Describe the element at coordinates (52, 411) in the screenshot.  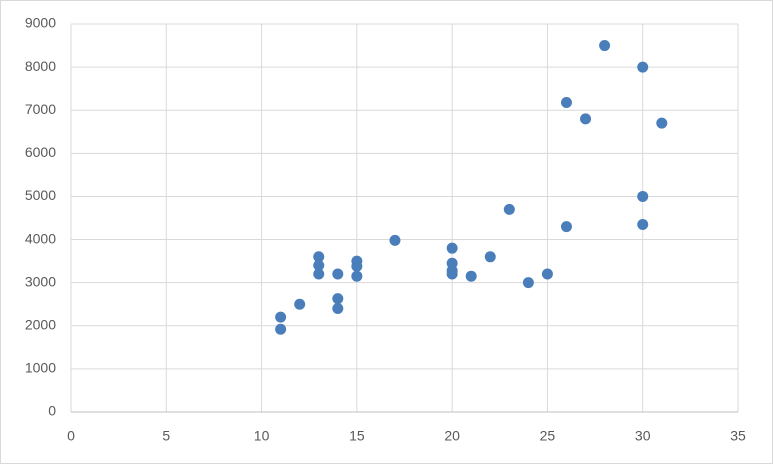
I see `y-tick-label: 0` at that location.